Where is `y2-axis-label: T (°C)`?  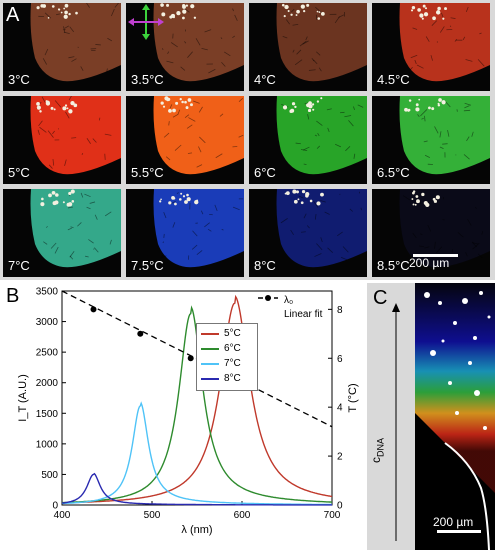 y2-axis-label: T (°C) is located at coordinates (353, 397).